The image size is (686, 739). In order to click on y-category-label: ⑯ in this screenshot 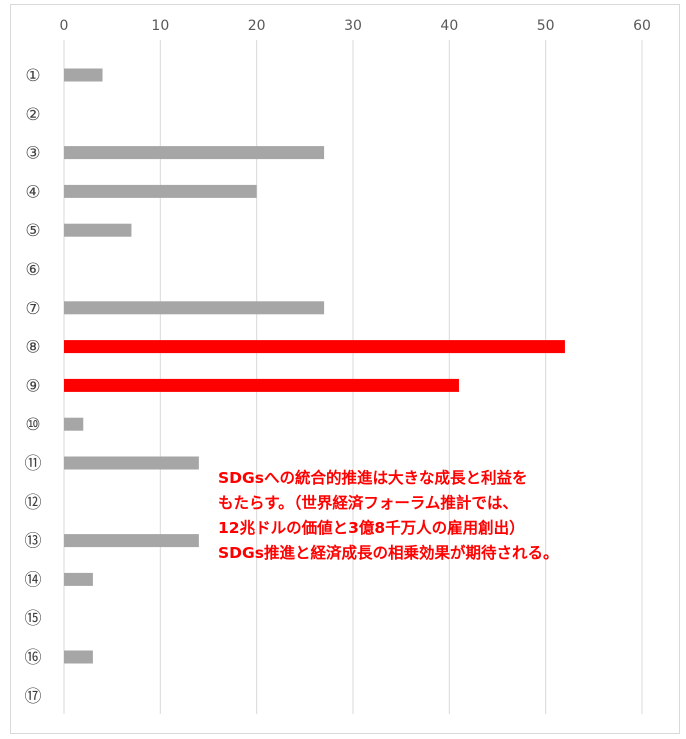, I will do `click(33, 658)`.